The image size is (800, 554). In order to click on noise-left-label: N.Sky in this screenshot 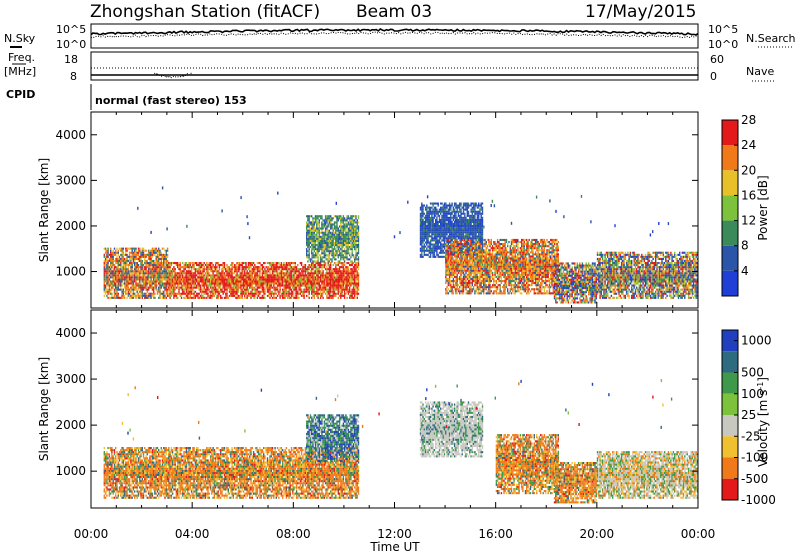, I will do `click(20, 38)`.